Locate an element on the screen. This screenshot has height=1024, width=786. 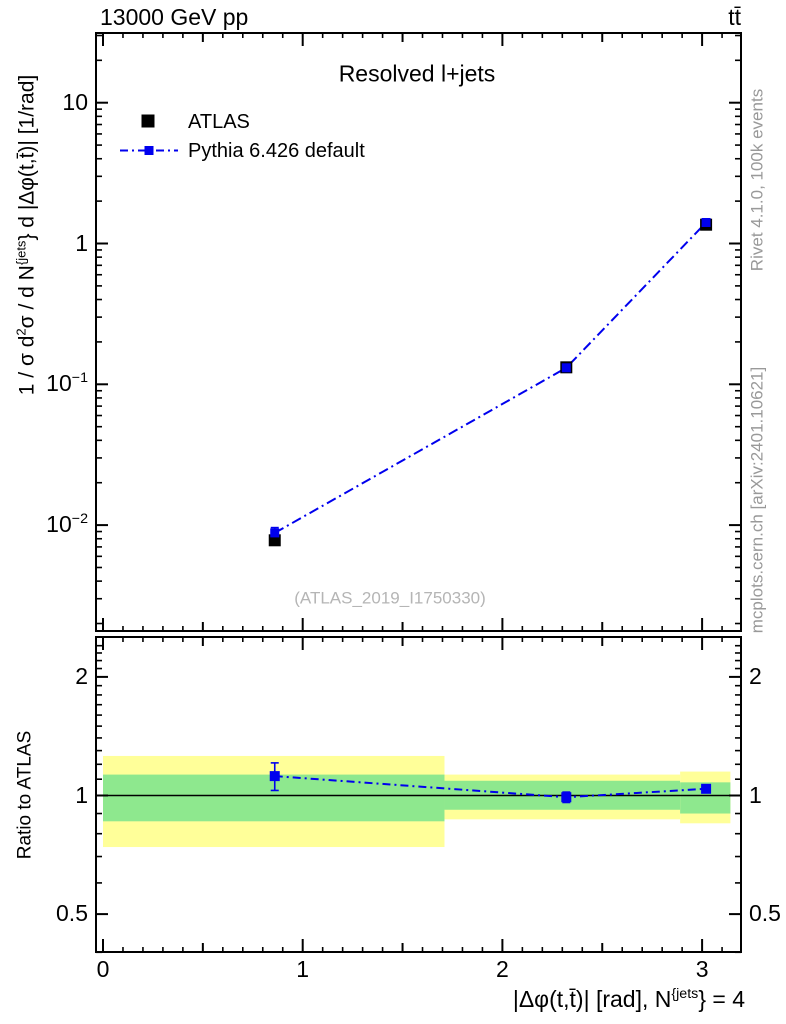
legend-atlas-swatch is located at coordinates (148, 121).